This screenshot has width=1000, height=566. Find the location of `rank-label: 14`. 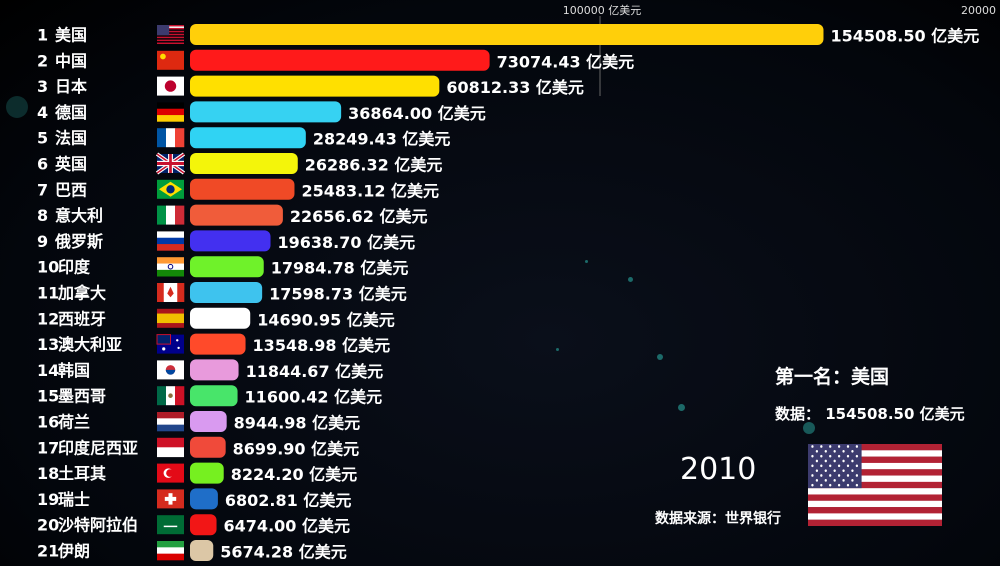

rank-label: 14 is located at coordinates (48, 370).